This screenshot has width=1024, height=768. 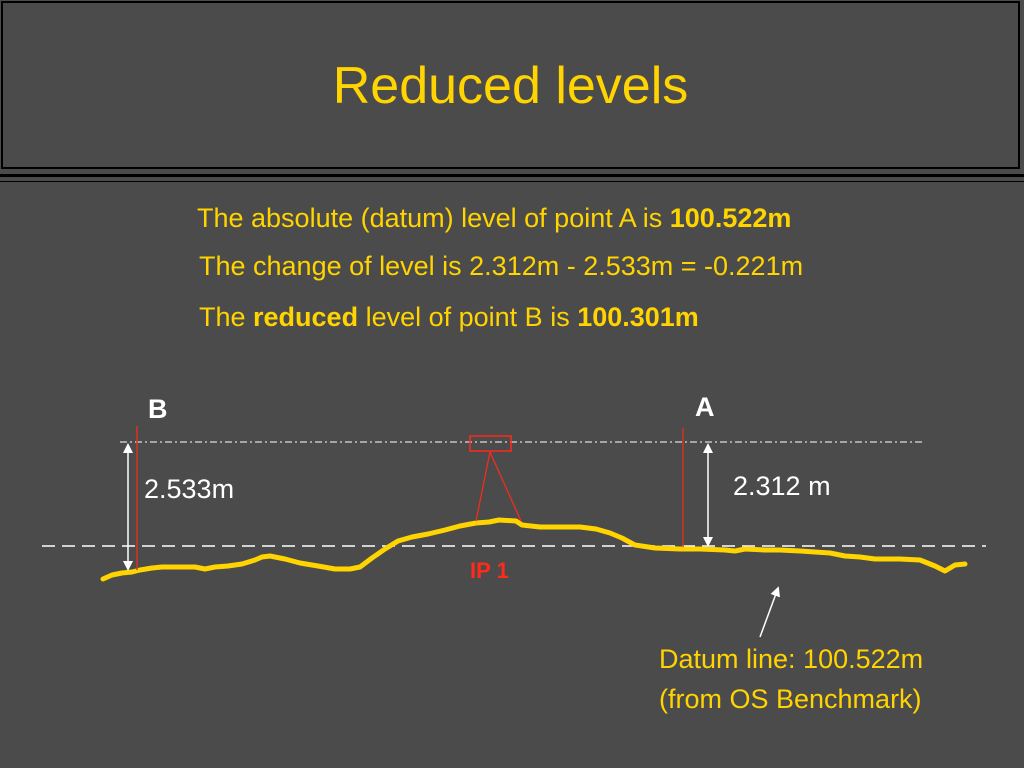 What do you see at coordinates (158, 409) in the screenshot?
I see `label-point-b: B` at bounding box center [158, 409].